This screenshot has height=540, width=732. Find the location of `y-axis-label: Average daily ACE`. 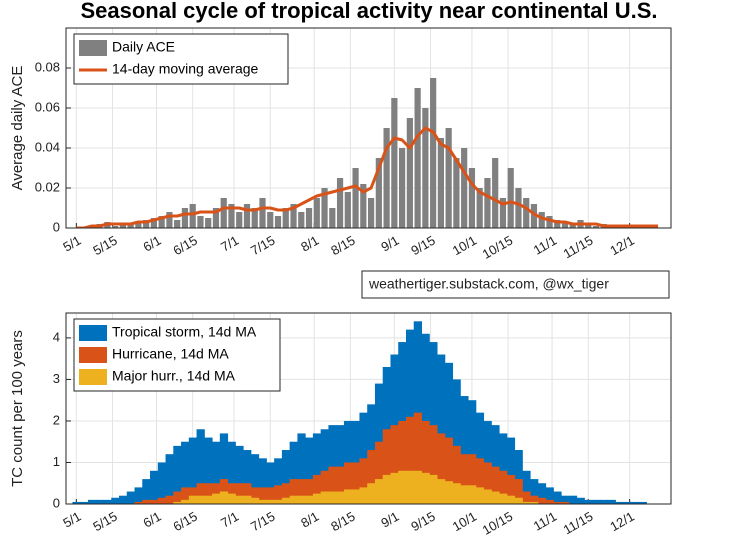

y-axis-label: Average daily ACE is located at coordinates (17, 128).